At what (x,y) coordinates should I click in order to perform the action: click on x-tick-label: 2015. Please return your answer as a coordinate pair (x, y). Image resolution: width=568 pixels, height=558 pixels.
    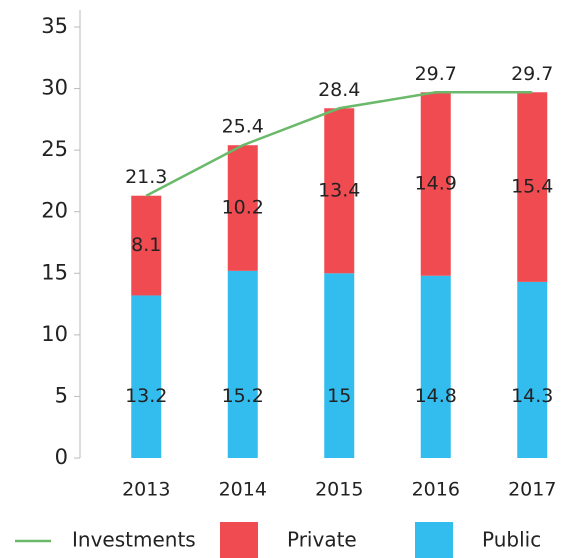
    Looking at the image, I should click on (339, 490).